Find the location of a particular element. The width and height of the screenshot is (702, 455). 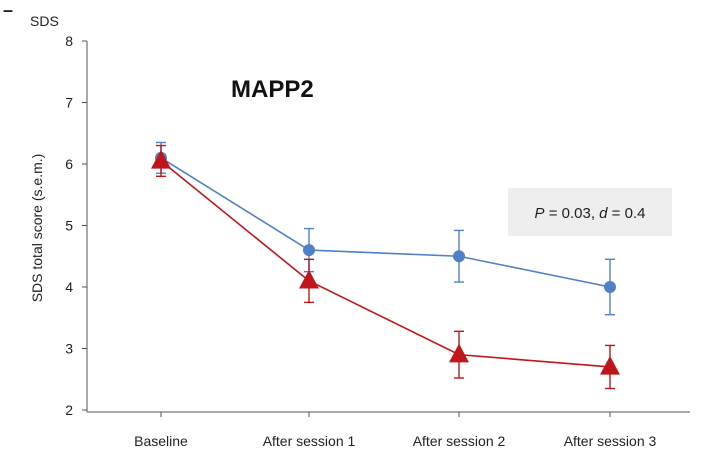

chart-title: MAPP2 is located at coordinates (272, 89).